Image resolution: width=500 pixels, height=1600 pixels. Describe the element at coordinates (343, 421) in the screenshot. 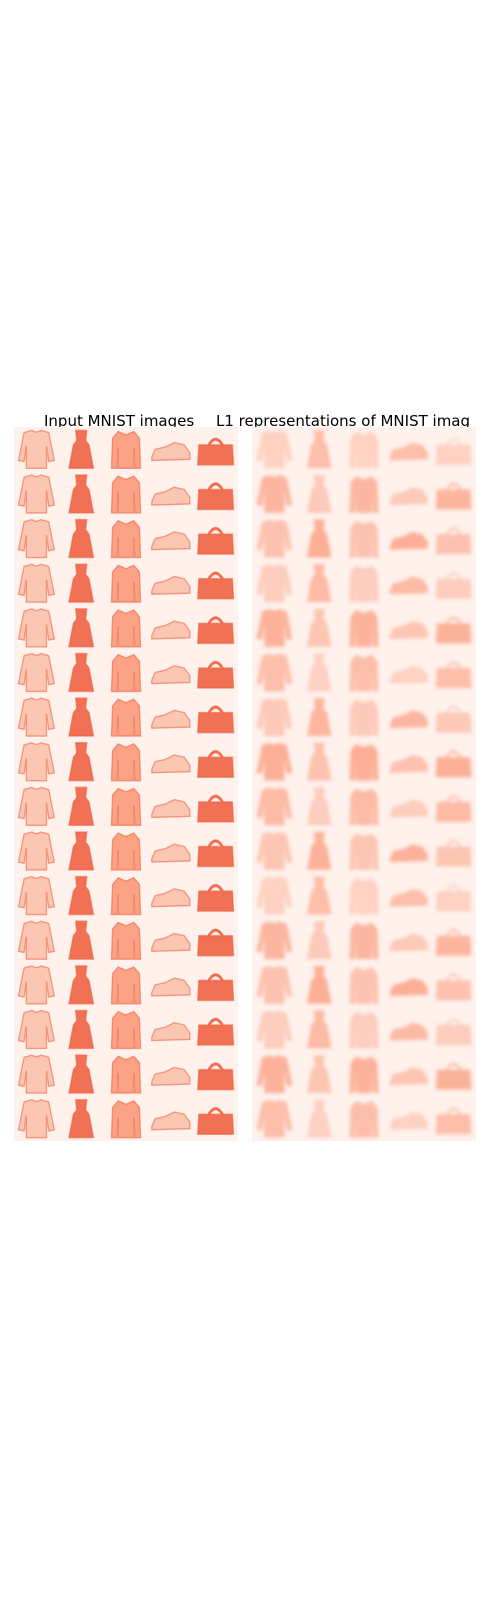

I see `title-l1-representations: L1 representations of MNIST imag` at that location.